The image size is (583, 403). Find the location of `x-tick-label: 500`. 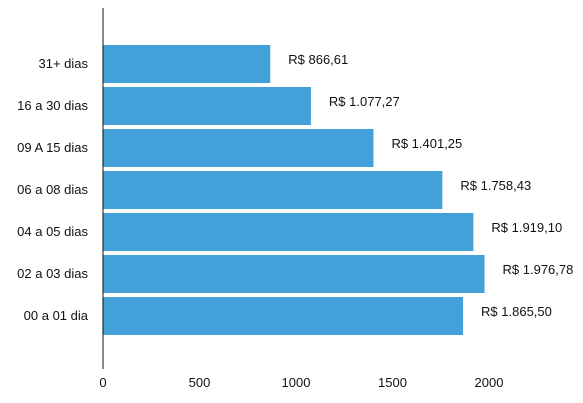

x-tick-label: 500 is located at coordinates (200, 382).